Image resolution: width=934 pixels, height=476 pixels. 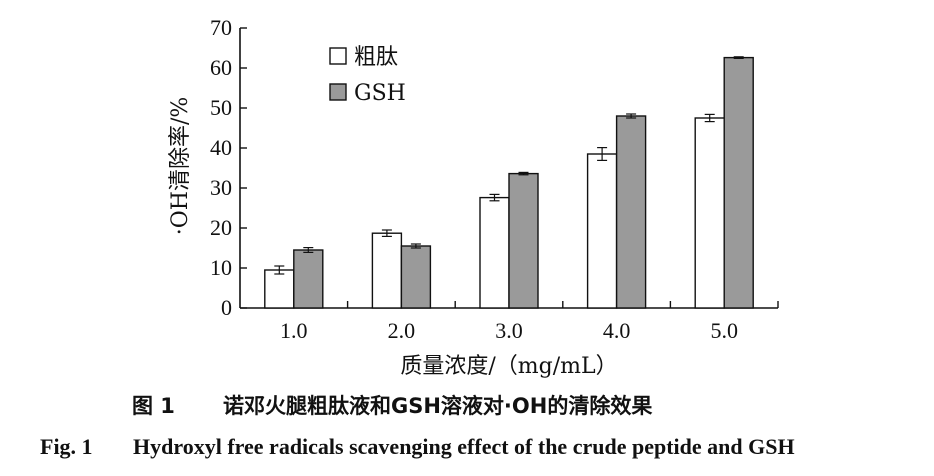 I want to click on y-tick-label: 60, so click(x=221, y=67).